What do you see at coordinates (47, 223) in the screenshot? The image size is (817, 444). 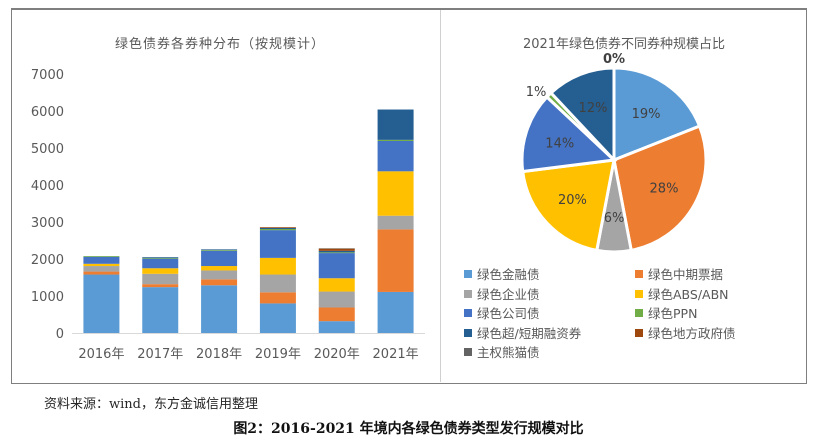 I see `y-tick-label: 3000` at bounding box center [47, 223].